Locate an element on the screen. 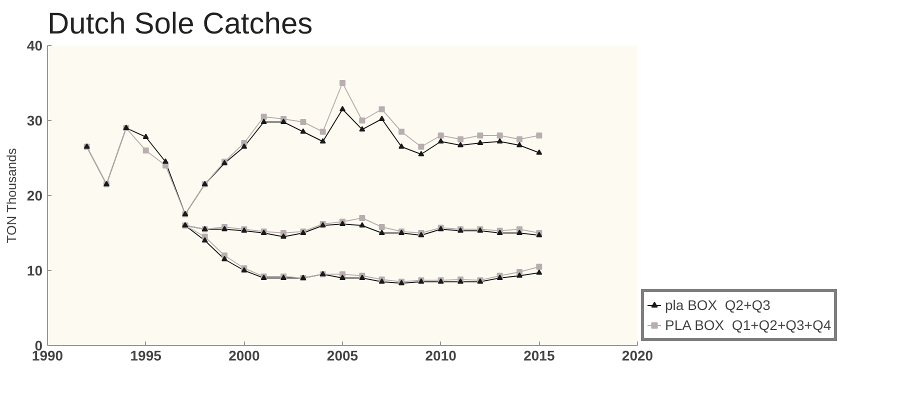  x-tick-label: 2015 is located at coordinates (539, 356).